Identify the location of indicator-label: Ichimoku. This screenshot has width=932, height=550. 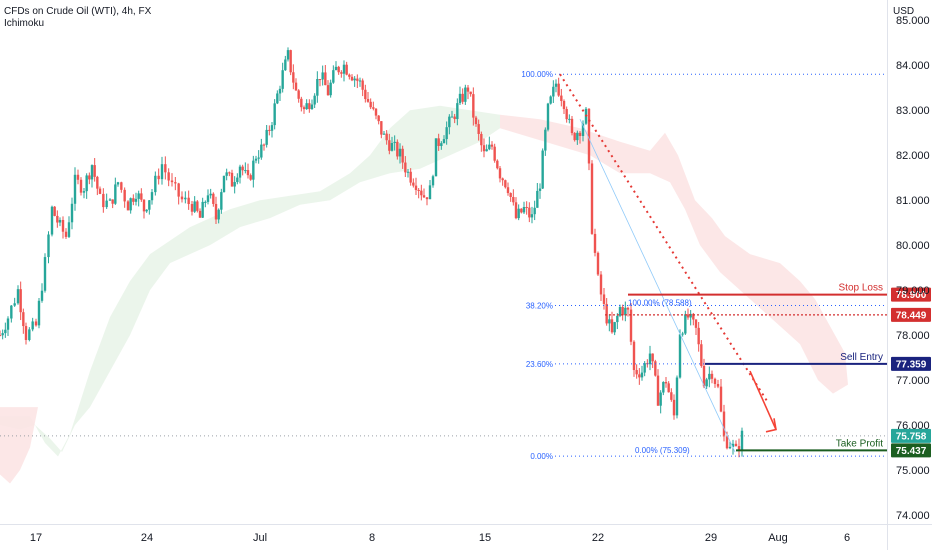
(24, 23).